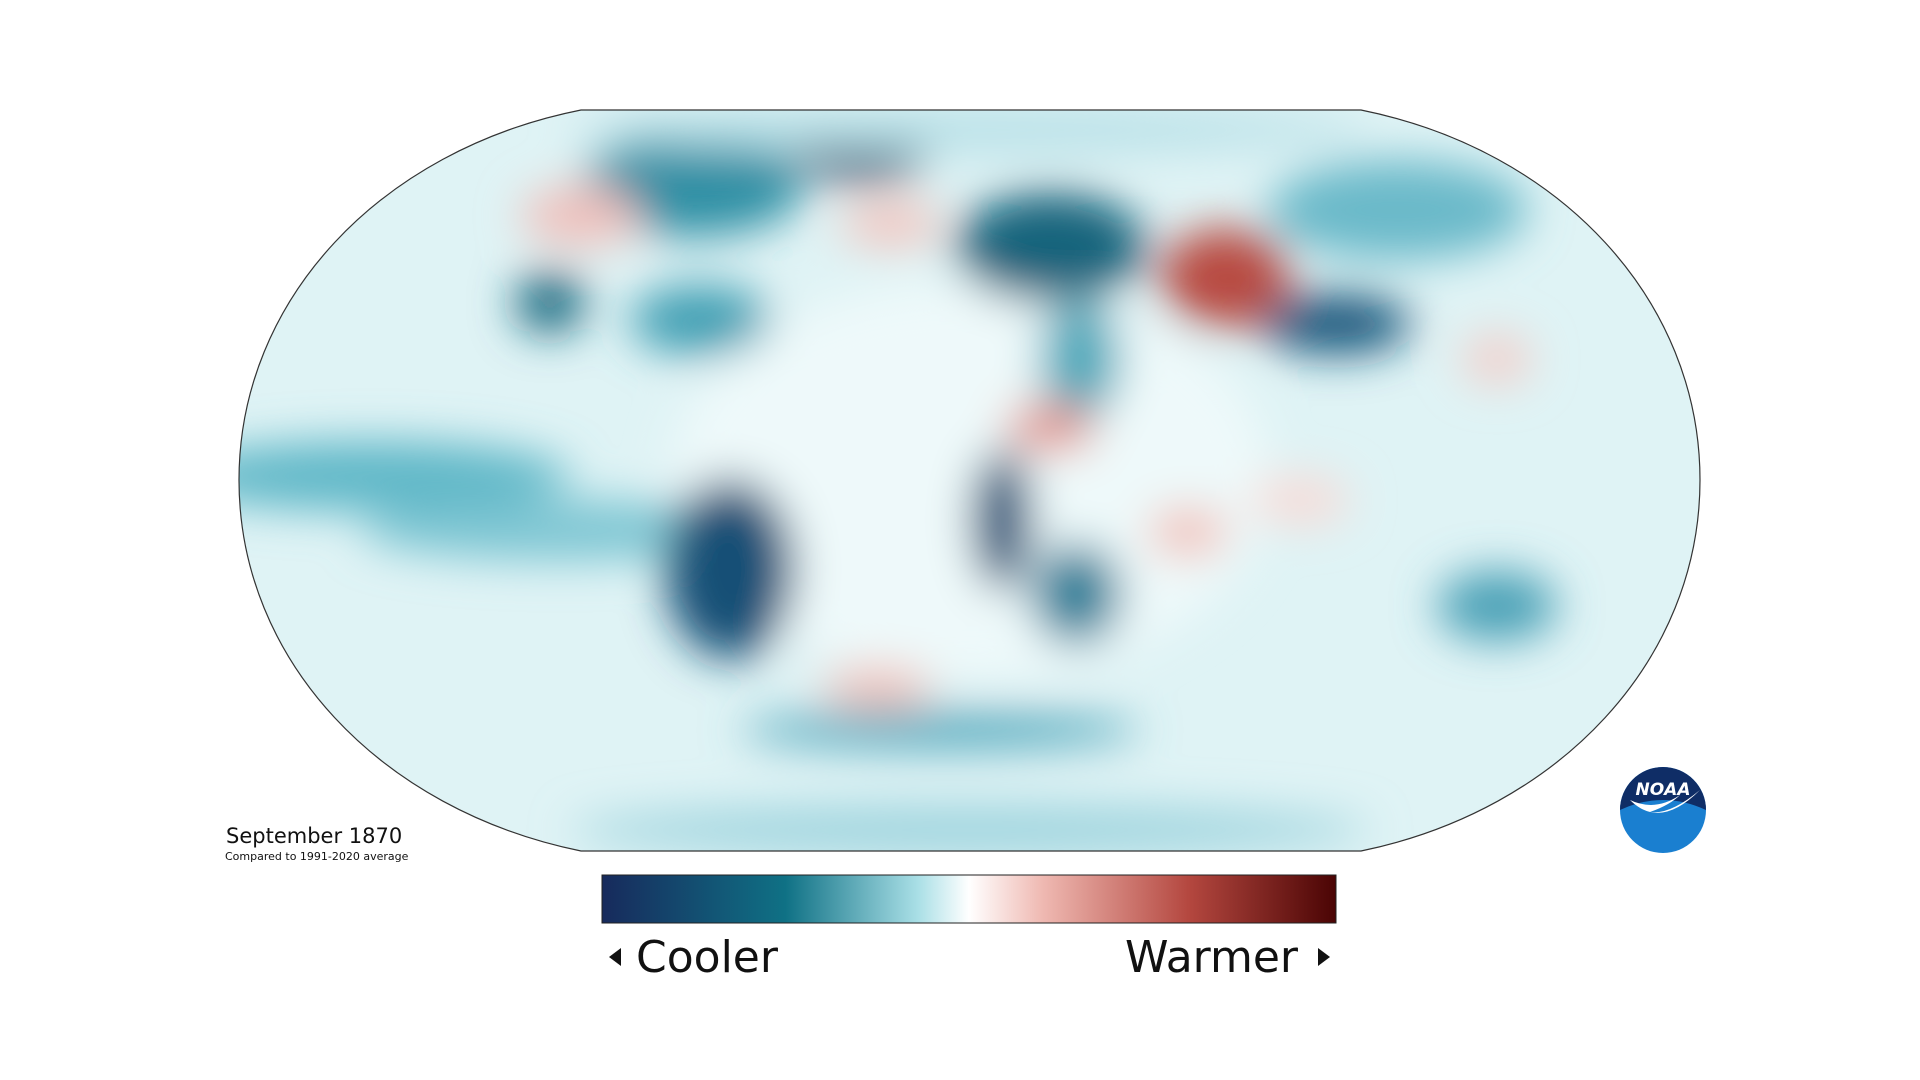 This screenshot has width=1920, height=1080. I want to click on map-subtitle: Compared to 1991-2020 average, so click(317, 856).